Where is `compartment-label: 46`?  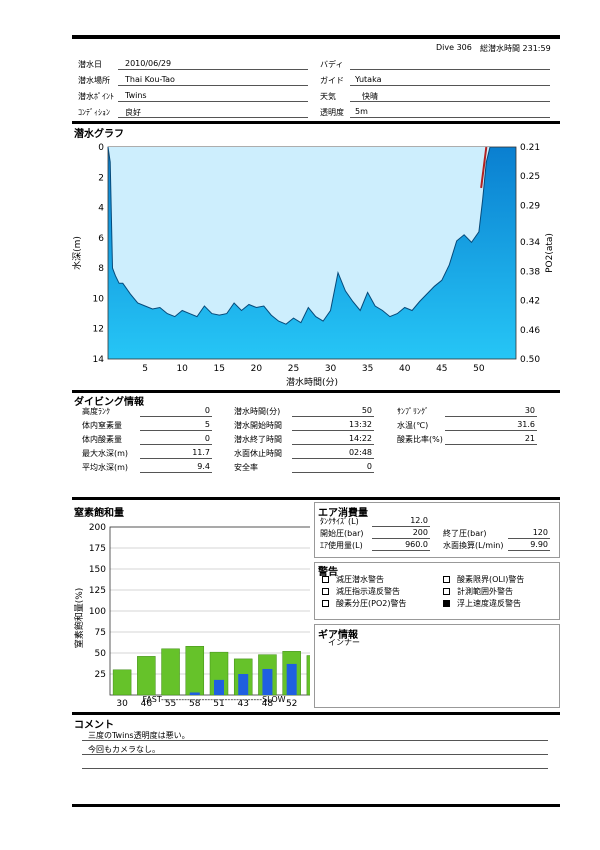 compartment-label: 46 is located at coordinates (147, 703).